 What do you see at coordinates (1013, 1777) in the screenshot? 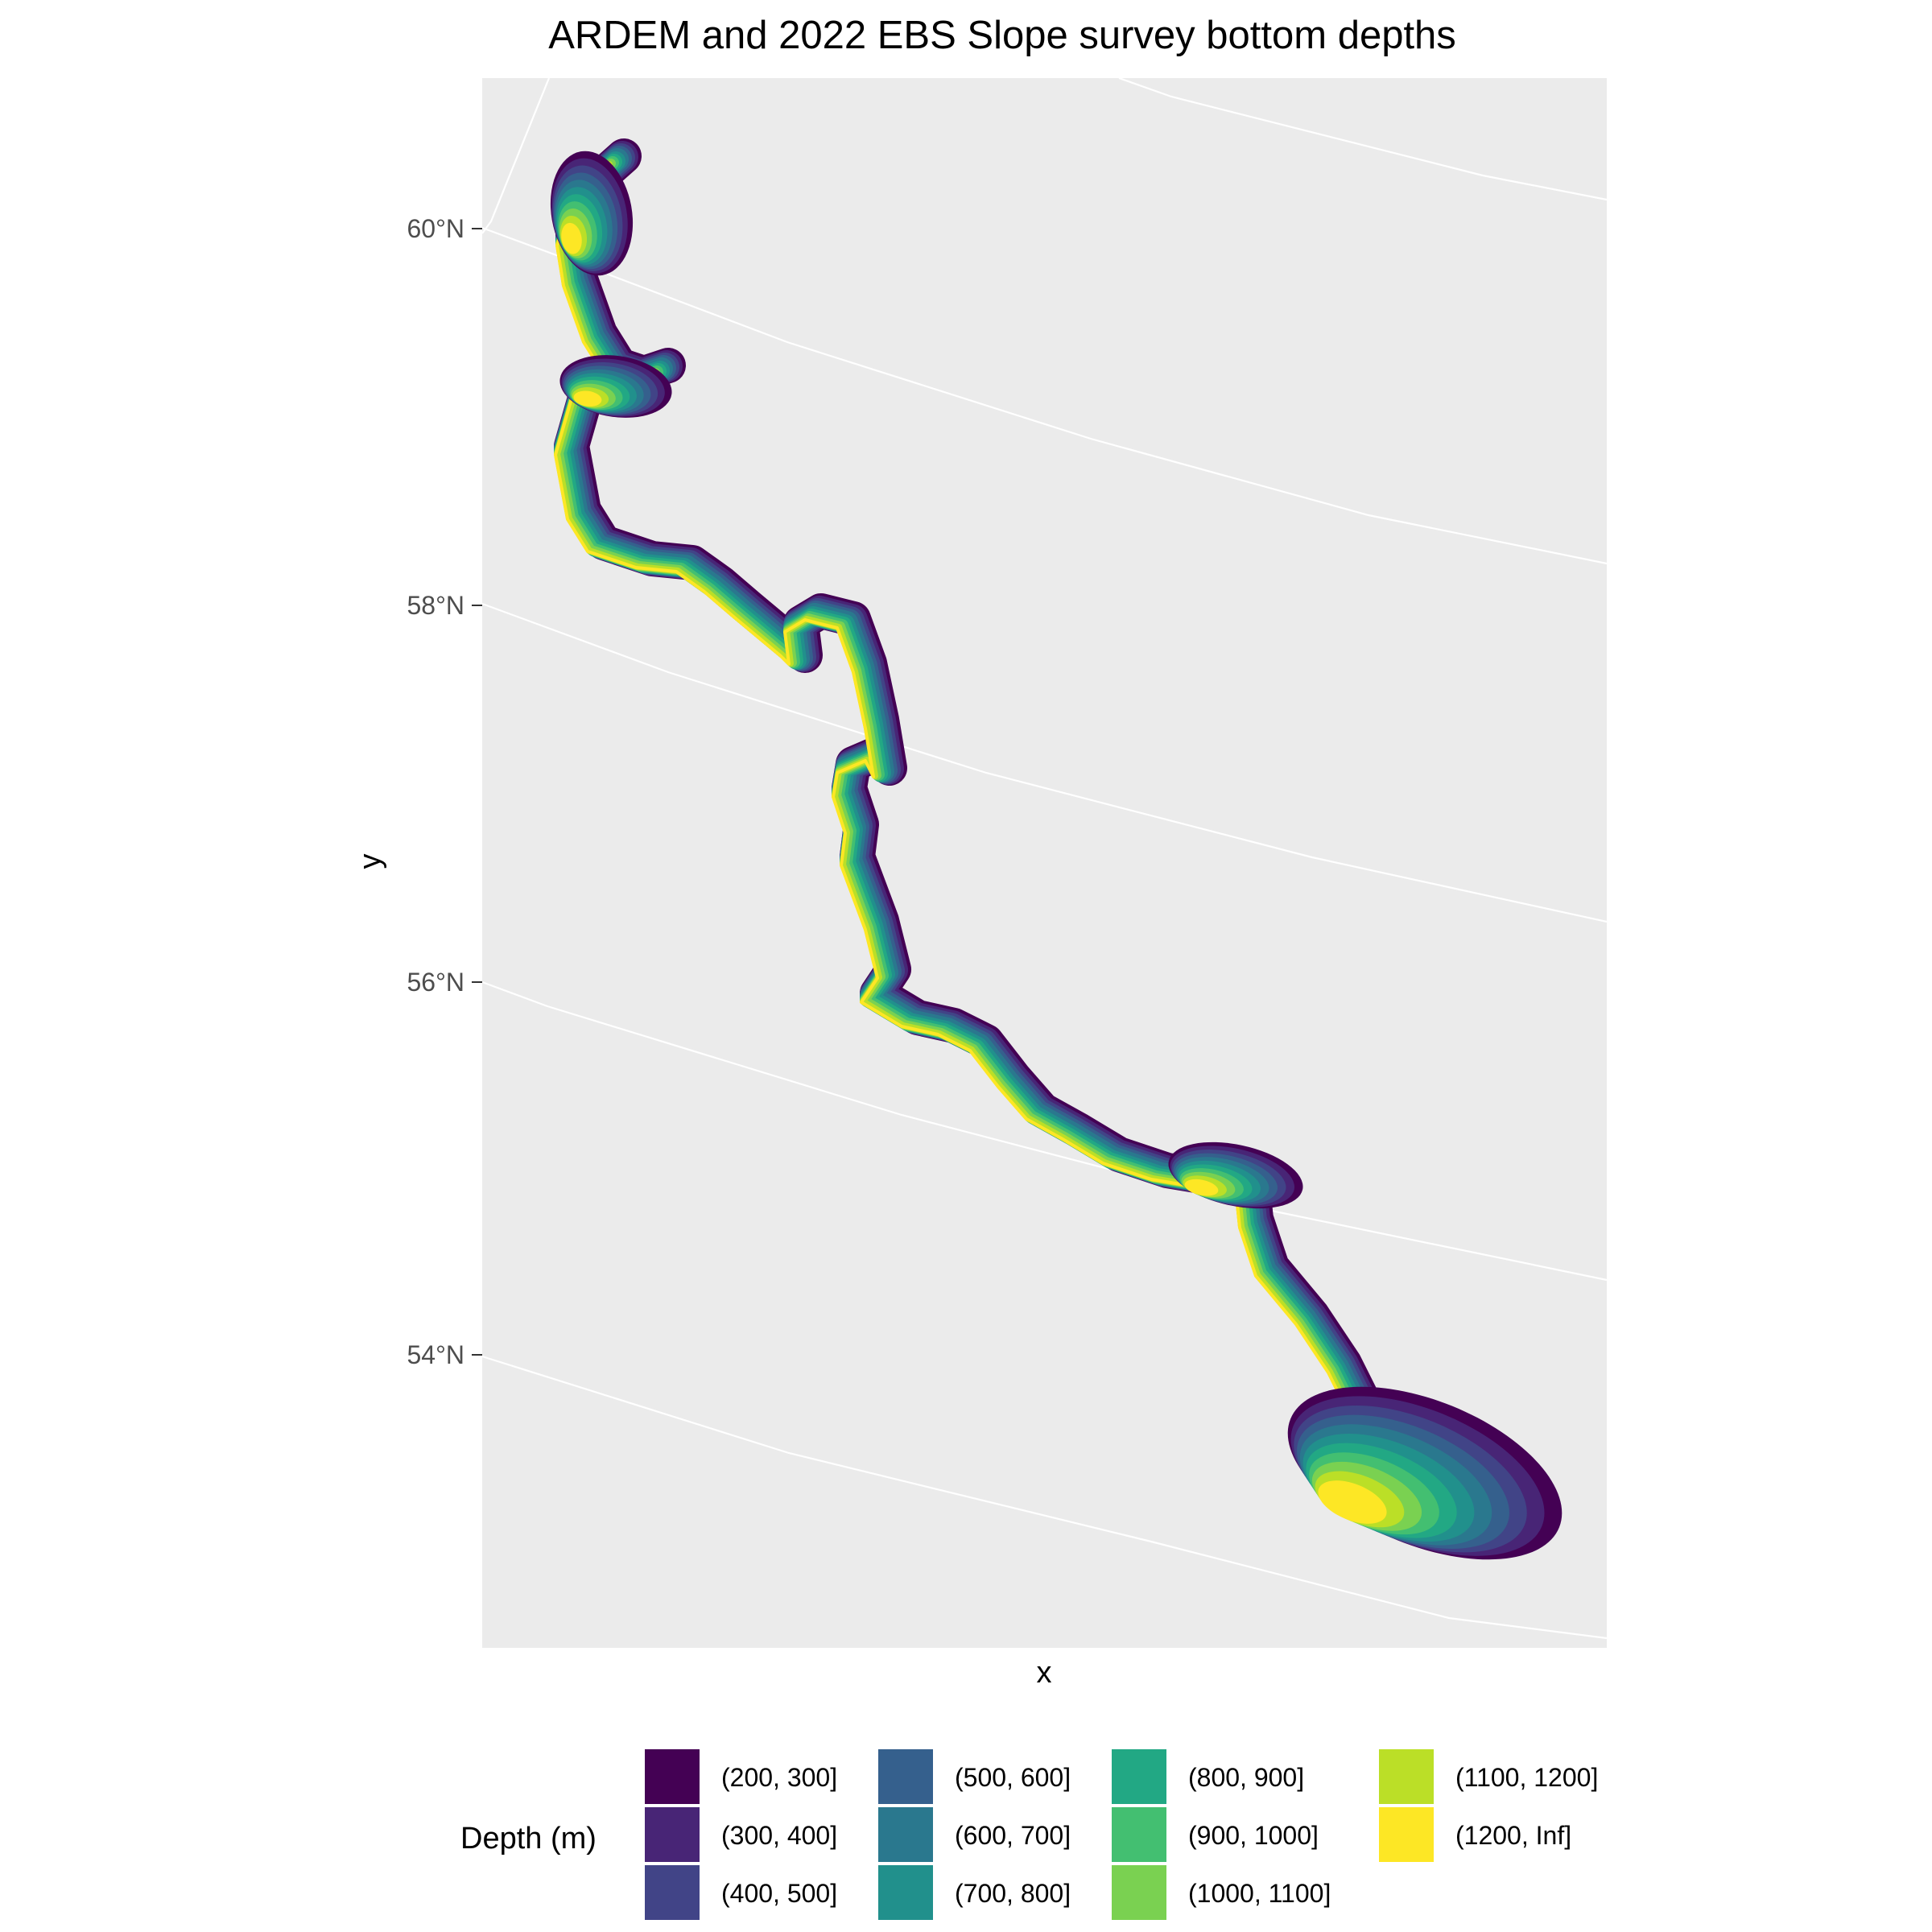
I see `legend-label: (500, 600]` at bounding box center [1013, 1777].